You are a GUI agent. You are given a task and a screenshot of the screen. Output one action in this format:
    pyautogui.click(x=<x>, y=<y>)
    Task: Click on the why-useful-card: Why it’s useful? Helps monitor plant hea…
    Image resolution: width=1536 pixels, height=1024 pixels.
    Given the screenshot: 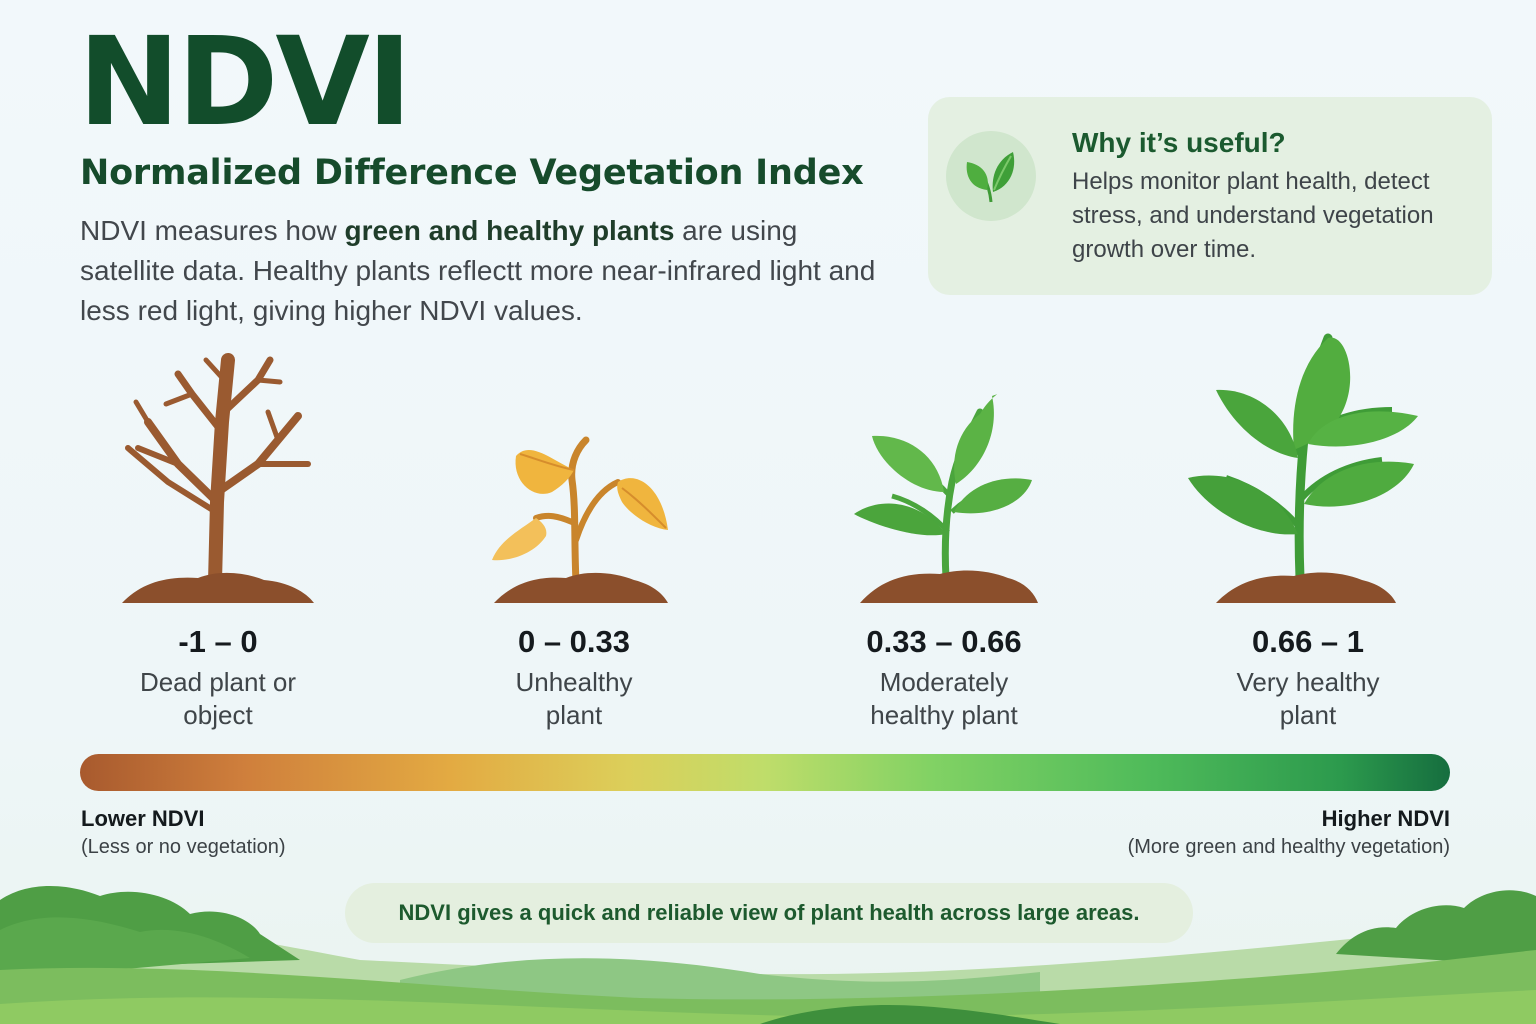 What is the action you would take?
    pyautogui.click(x=1210, y=196)
    